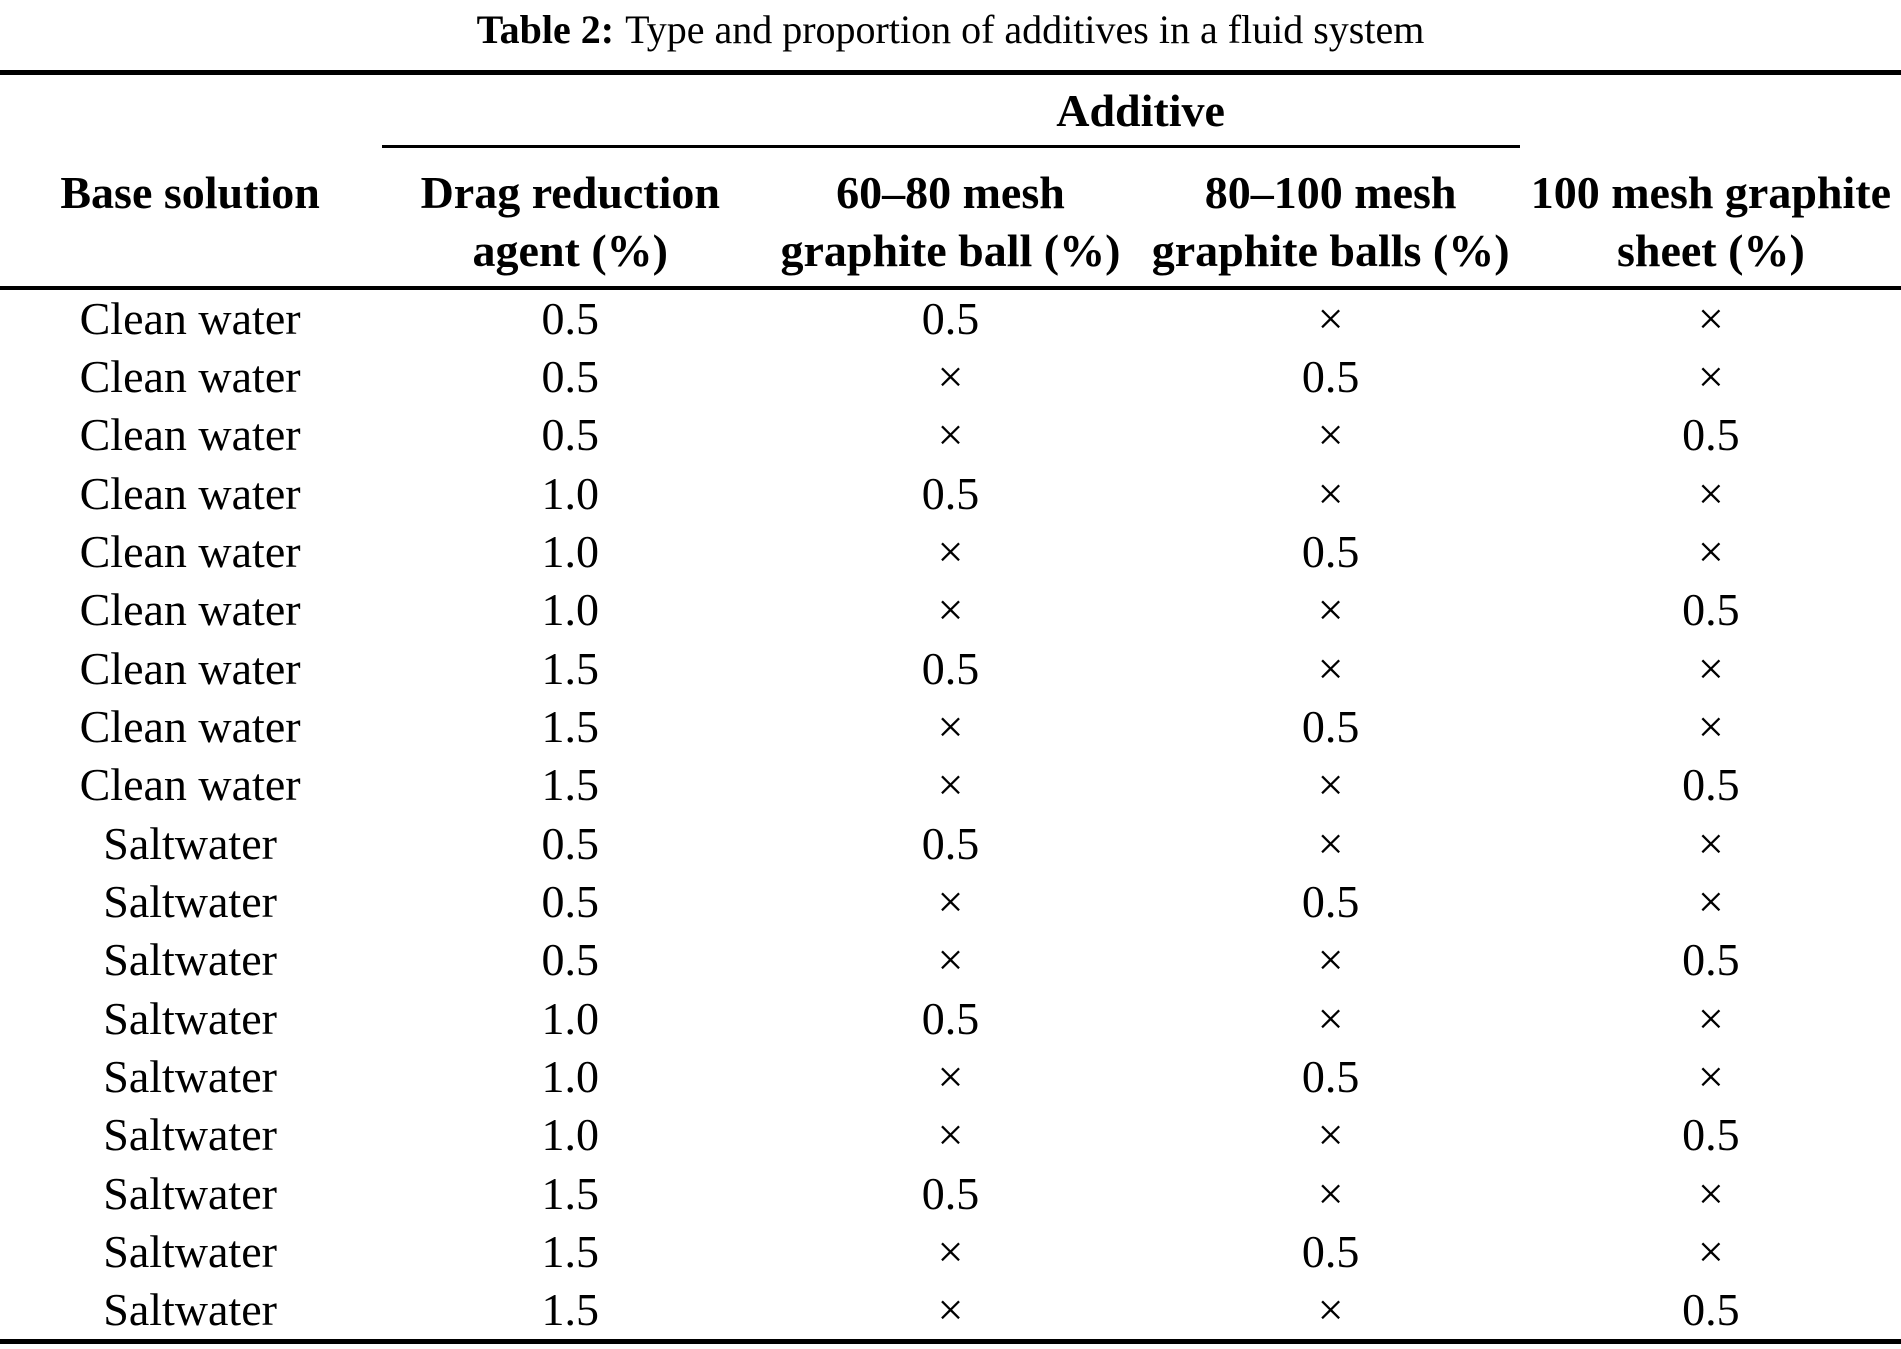 The width and height of the screenshot is (1901, 1349). What do you see at coordinates (950, 843) in the screenshot?
I see `table-row: Saltwater 0.5 0.5 × ×` at bounding box center [950, 843].